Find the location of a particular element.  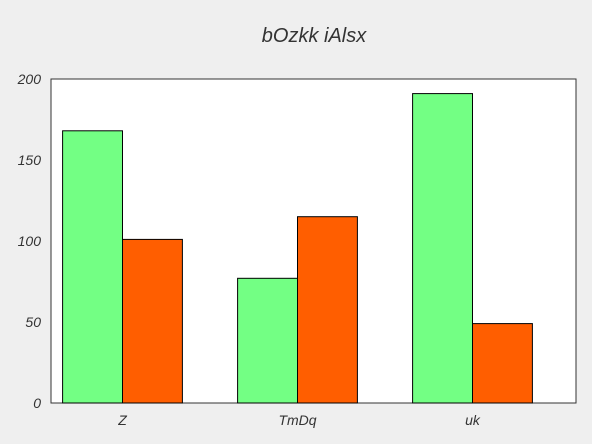

chart-title: bOzkk iAlsx is located at coordinates (314, 36).